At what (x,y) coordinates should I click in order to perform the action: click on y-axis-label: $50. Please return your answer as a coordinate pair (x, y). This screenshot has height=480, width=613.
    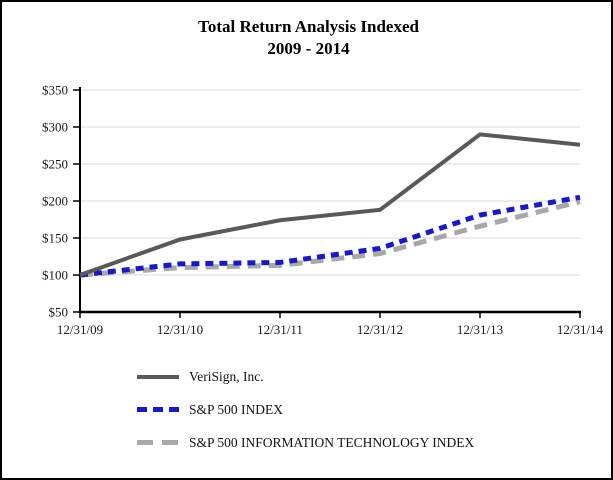
    Looking at the image, I should click on (59, 312).